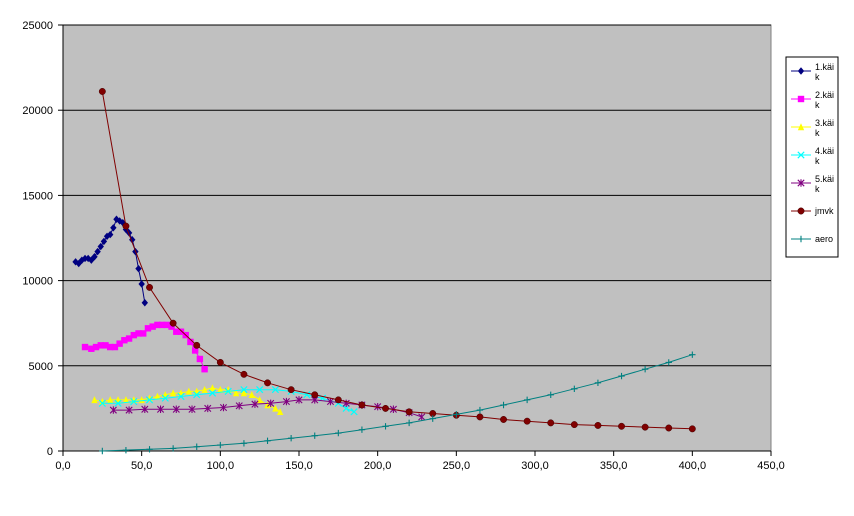 The height and width of the screenshot is (516, 854). Describe the element at coordinates (824, 239) in the screenshot. I see `legend-label: aero` at that location.